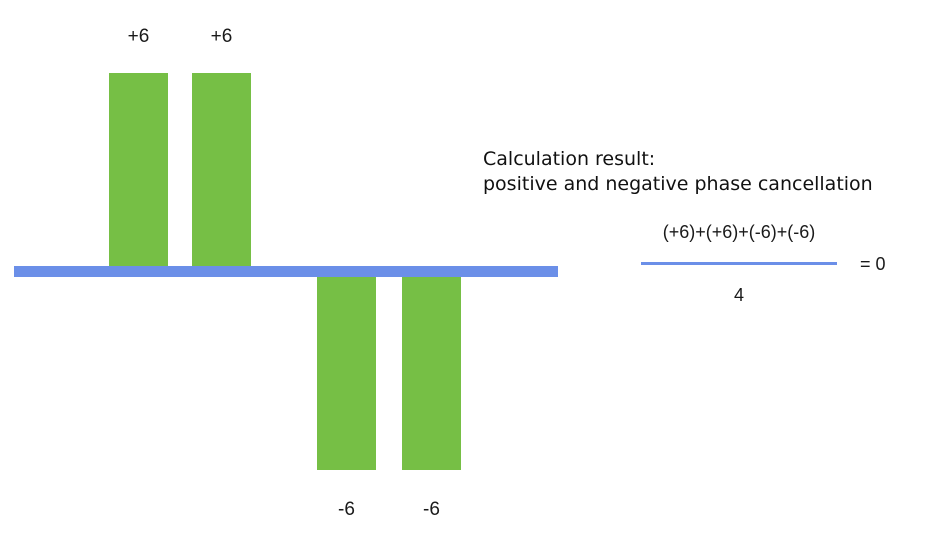 The height and width of the screenshot is (533, 928). I want to click on caption-line-1: Calculation result:, so click(569, 159).